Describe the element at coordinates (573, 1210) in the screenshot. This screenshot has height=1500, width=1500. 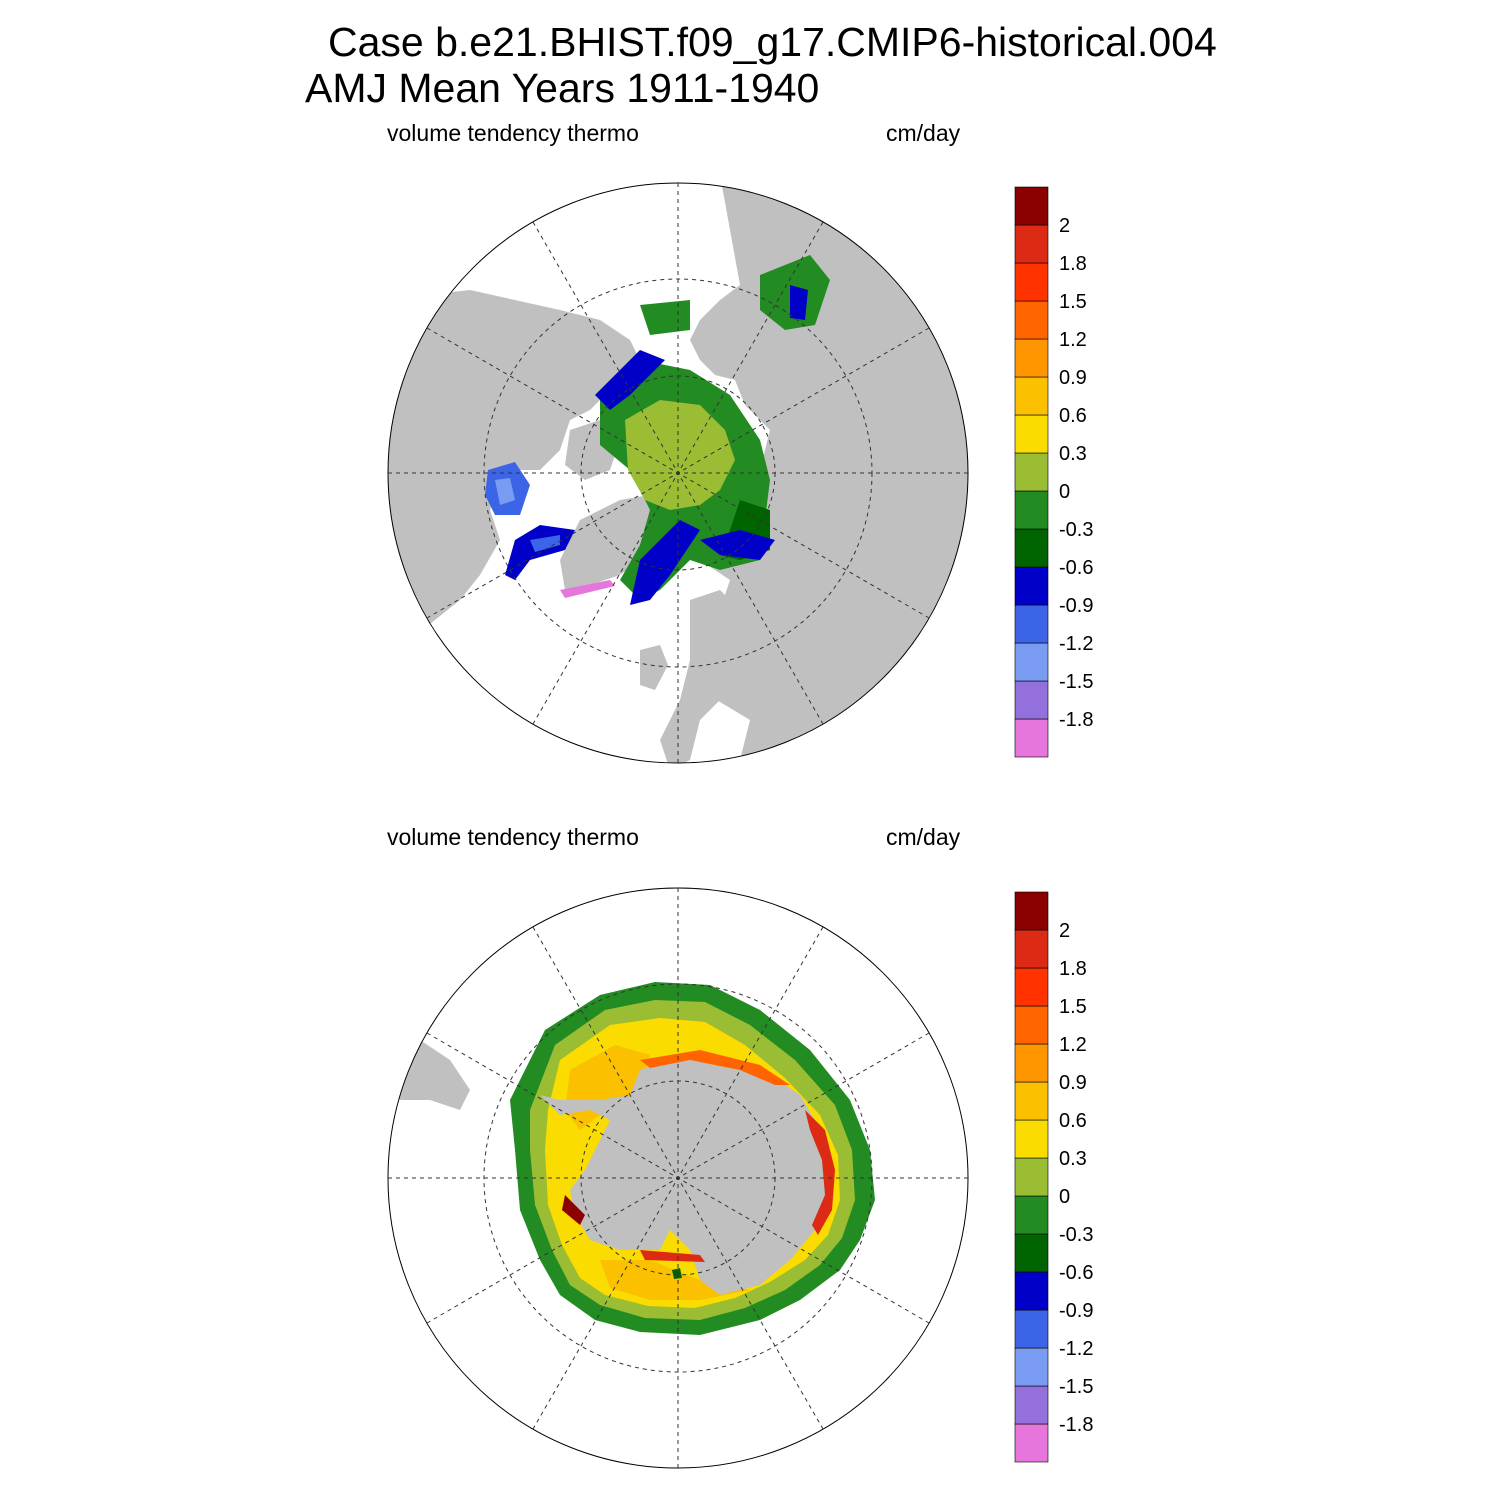
I see `sh-ice-coast-darkred-west` at that location.